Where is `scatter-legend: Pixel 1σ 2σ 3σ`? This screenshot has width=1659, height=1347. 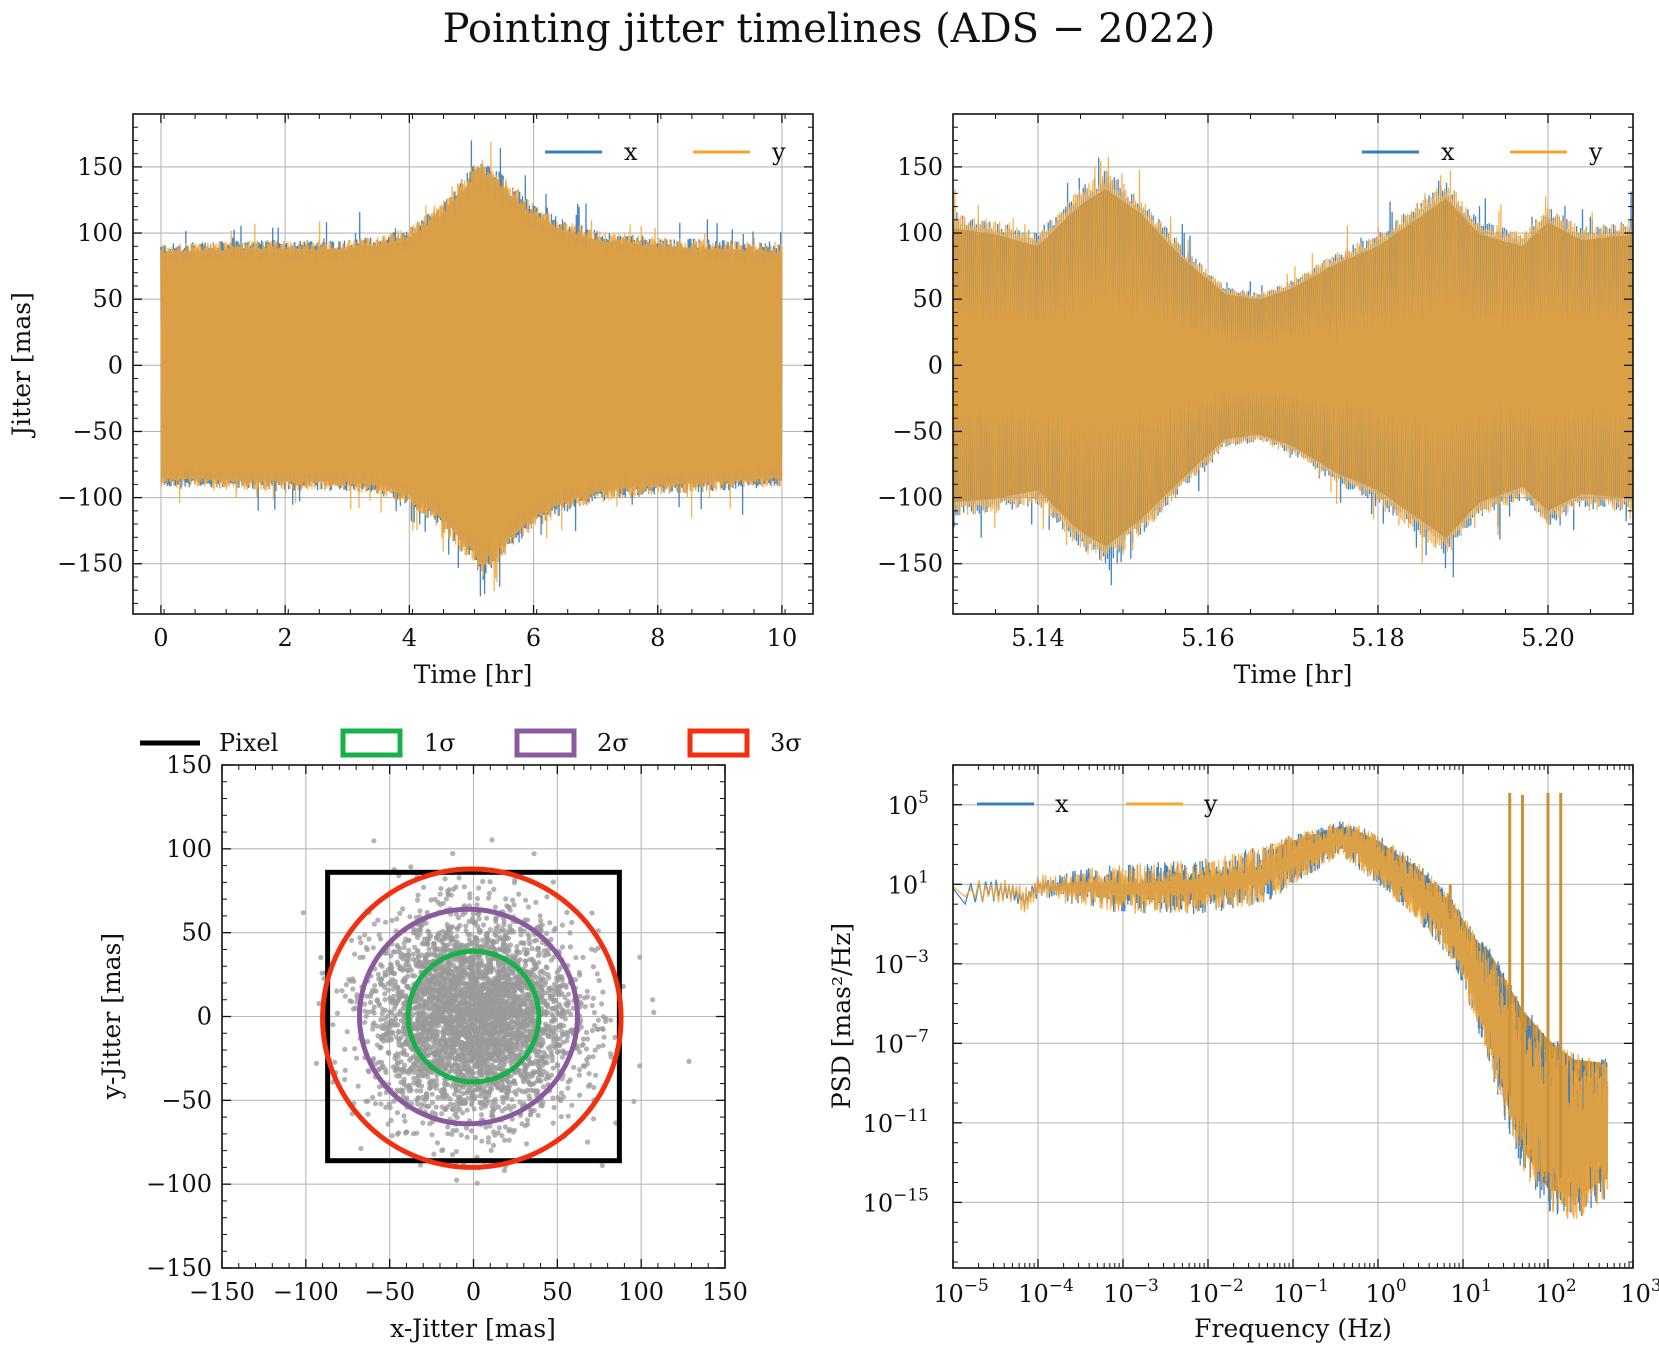 scatter-legend: Pixel 1σ 2σ 3σ is located at coordinates (471, 743).